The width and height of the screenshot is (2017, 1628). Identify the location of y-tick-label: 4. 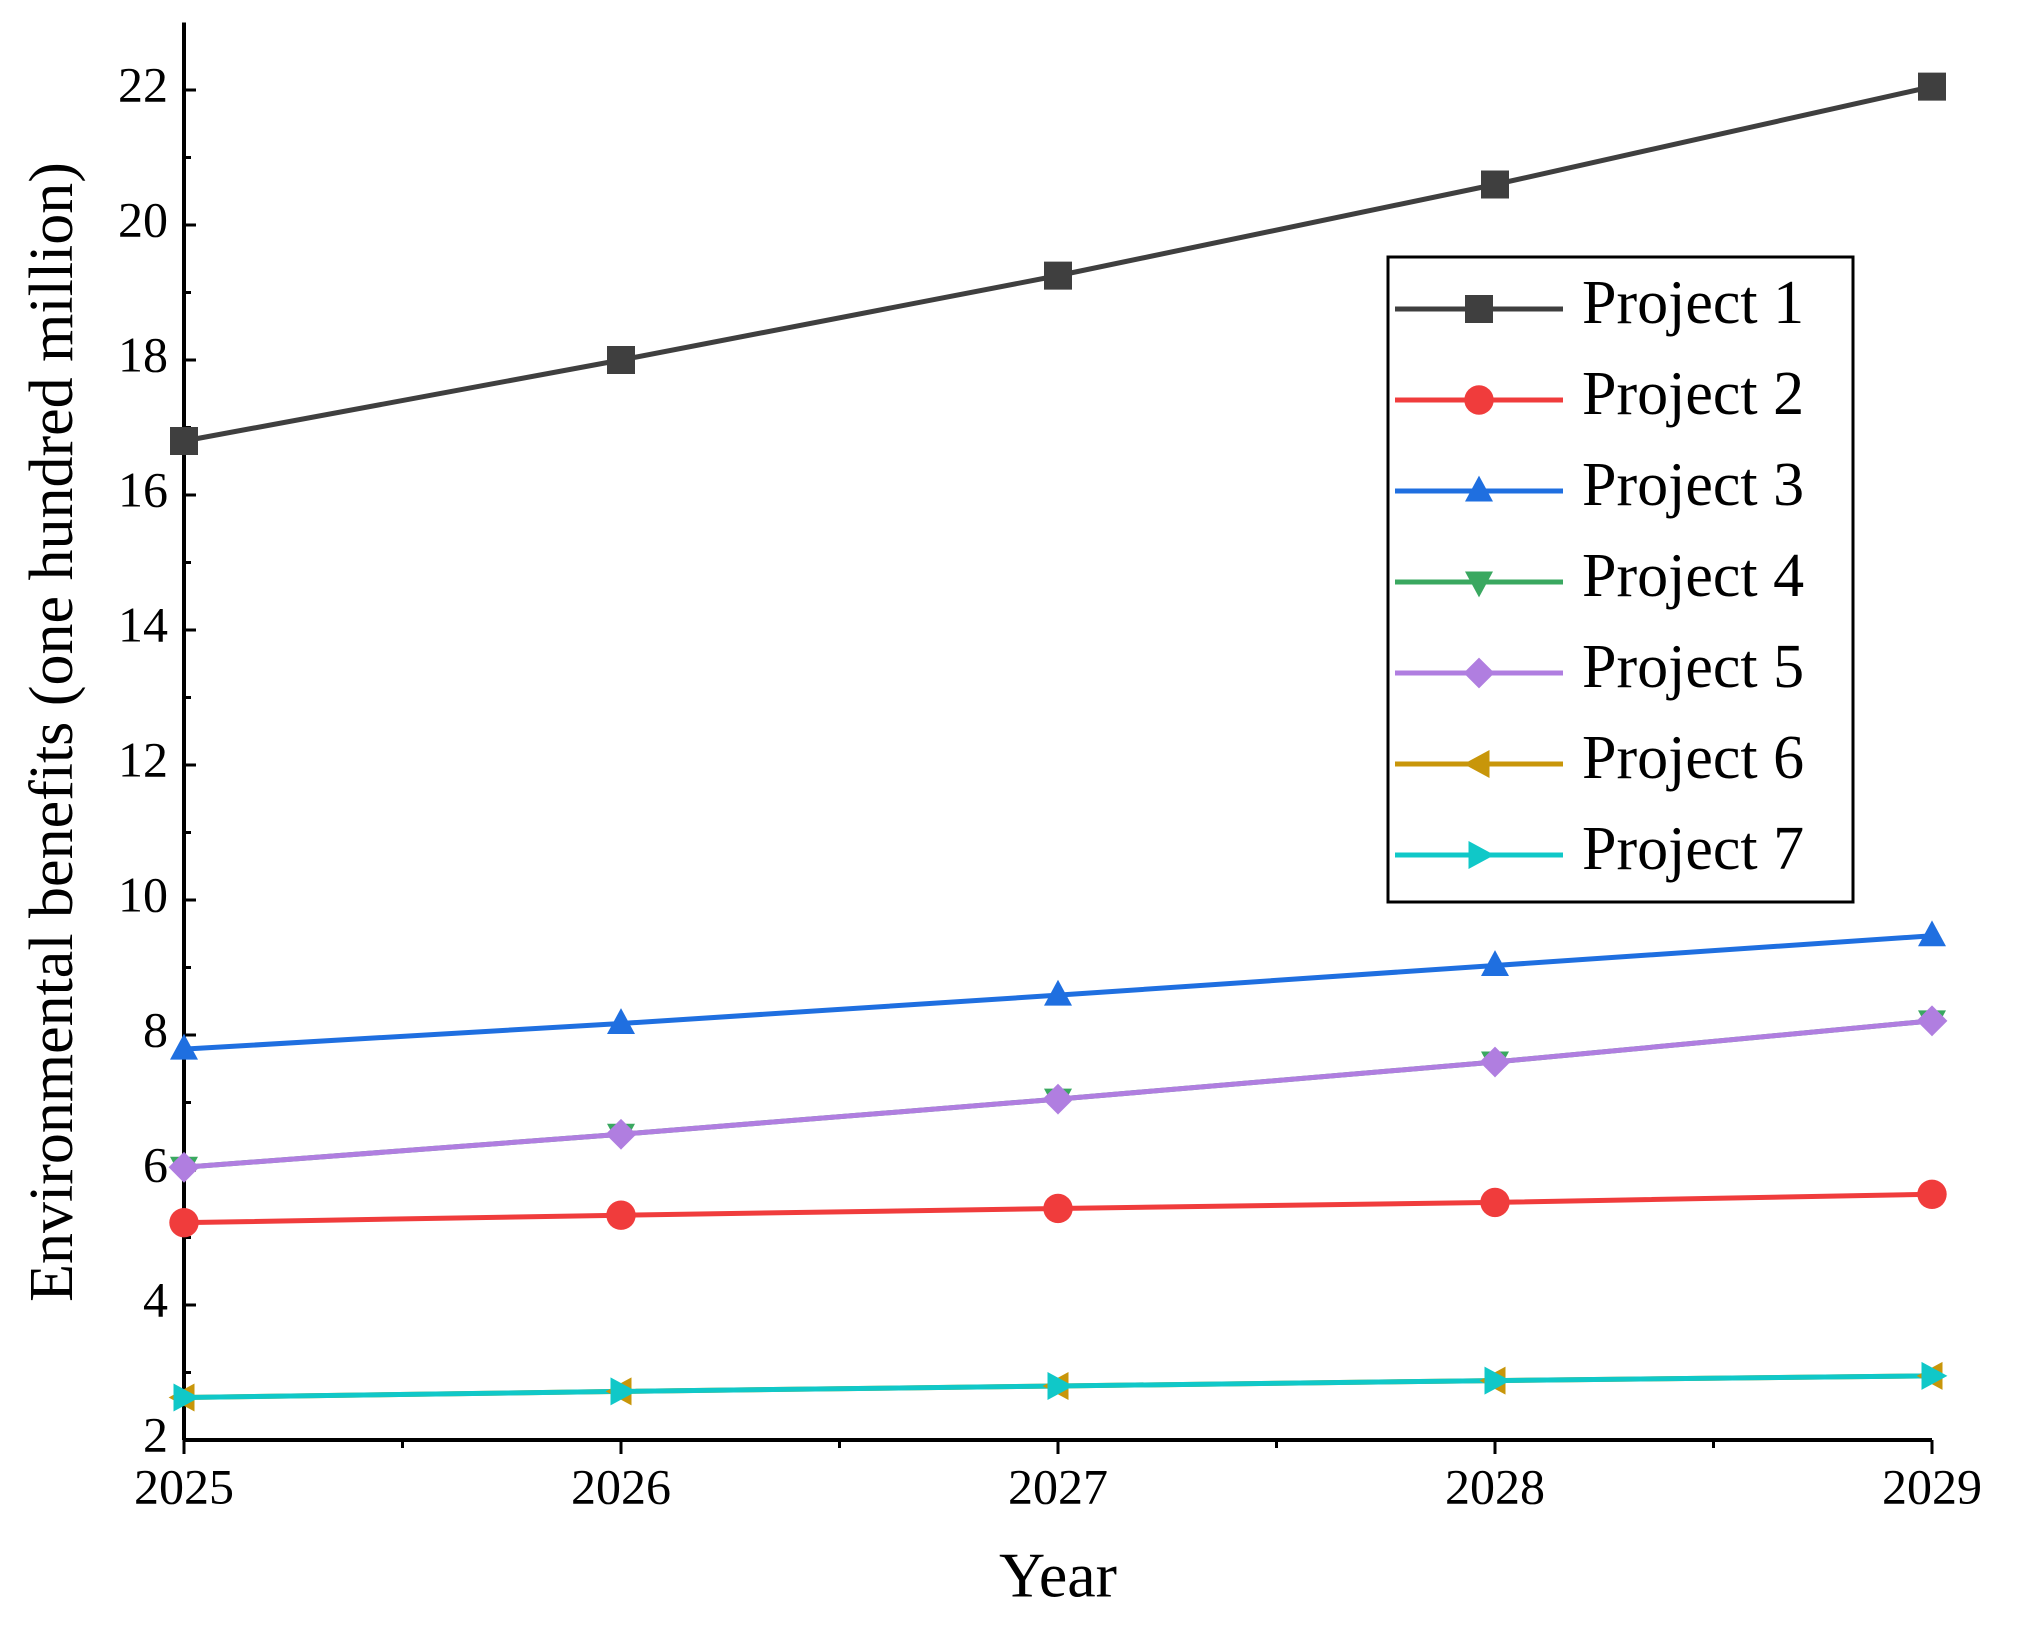
(155, 1299).